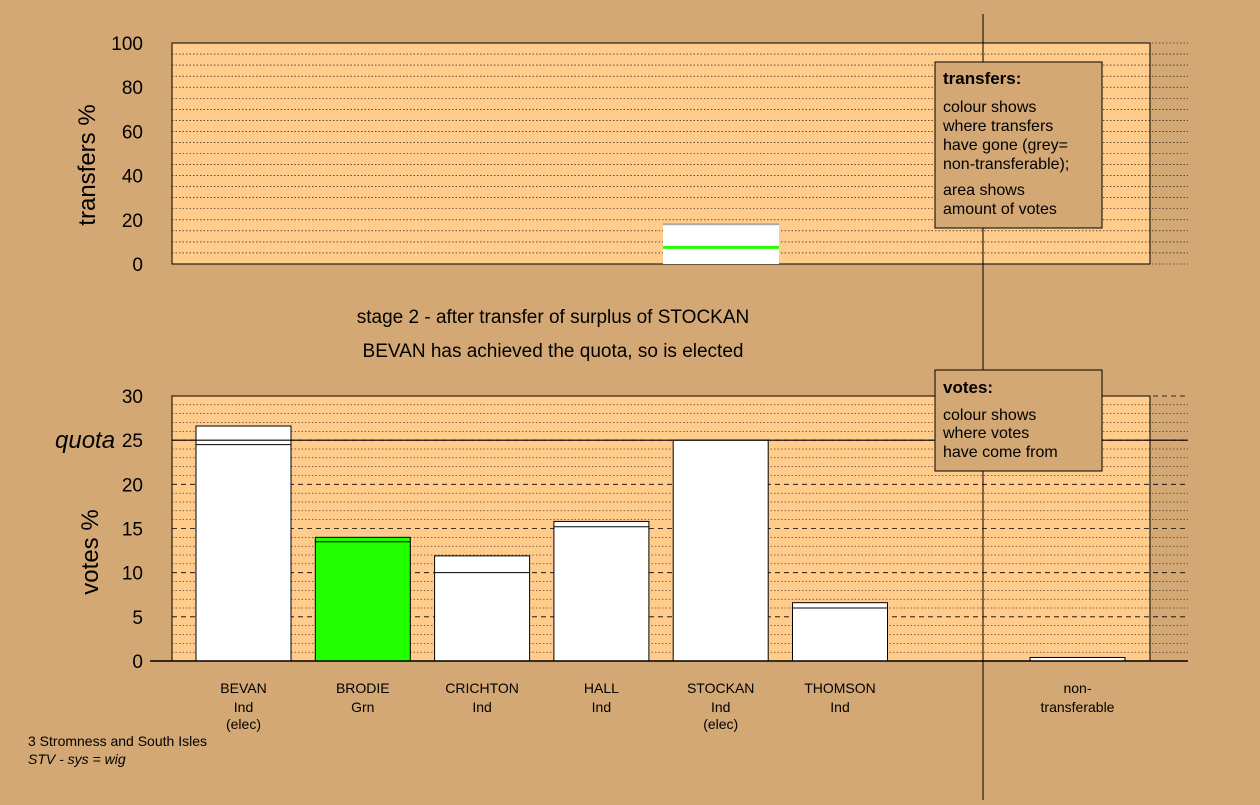 The height and width of the screenshot is (805, 1260). Describe the element at coordinates (1006, 164) in the screenshot. I see `transfers-legend-line: non-transferable);` at that location.